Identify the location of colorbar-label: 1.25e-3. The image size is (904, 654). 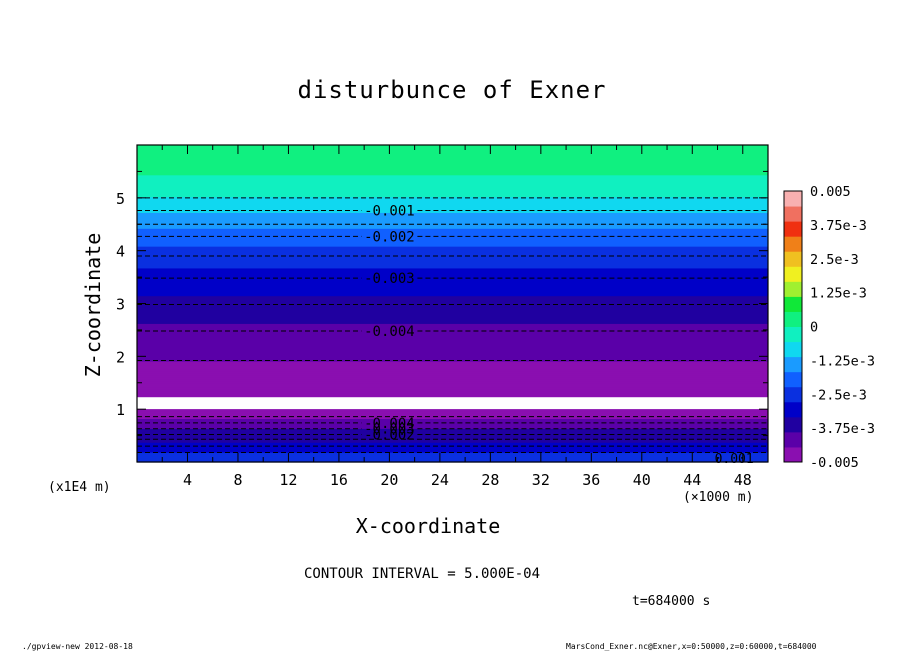
(838, 294).